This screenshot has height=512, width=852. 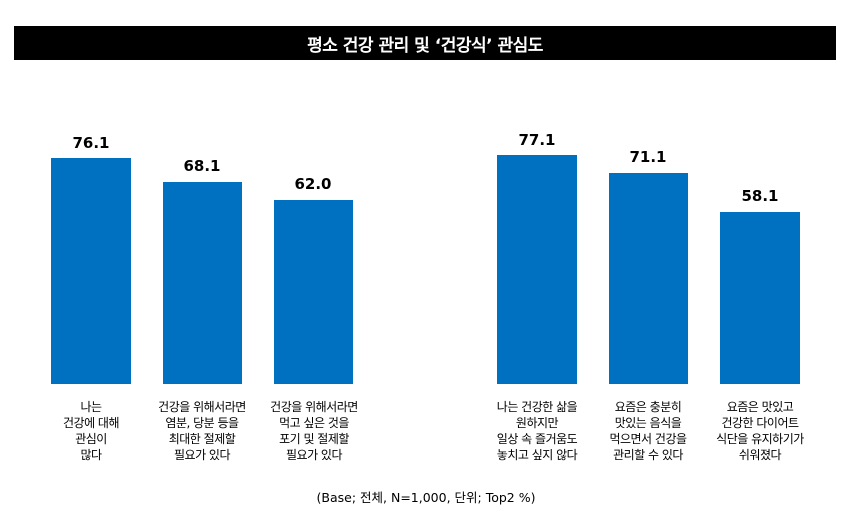 What do you see at coordinates (202, 166) in the screenshot?
I see `value-label: 68.1` at bounding box center [202, 166].